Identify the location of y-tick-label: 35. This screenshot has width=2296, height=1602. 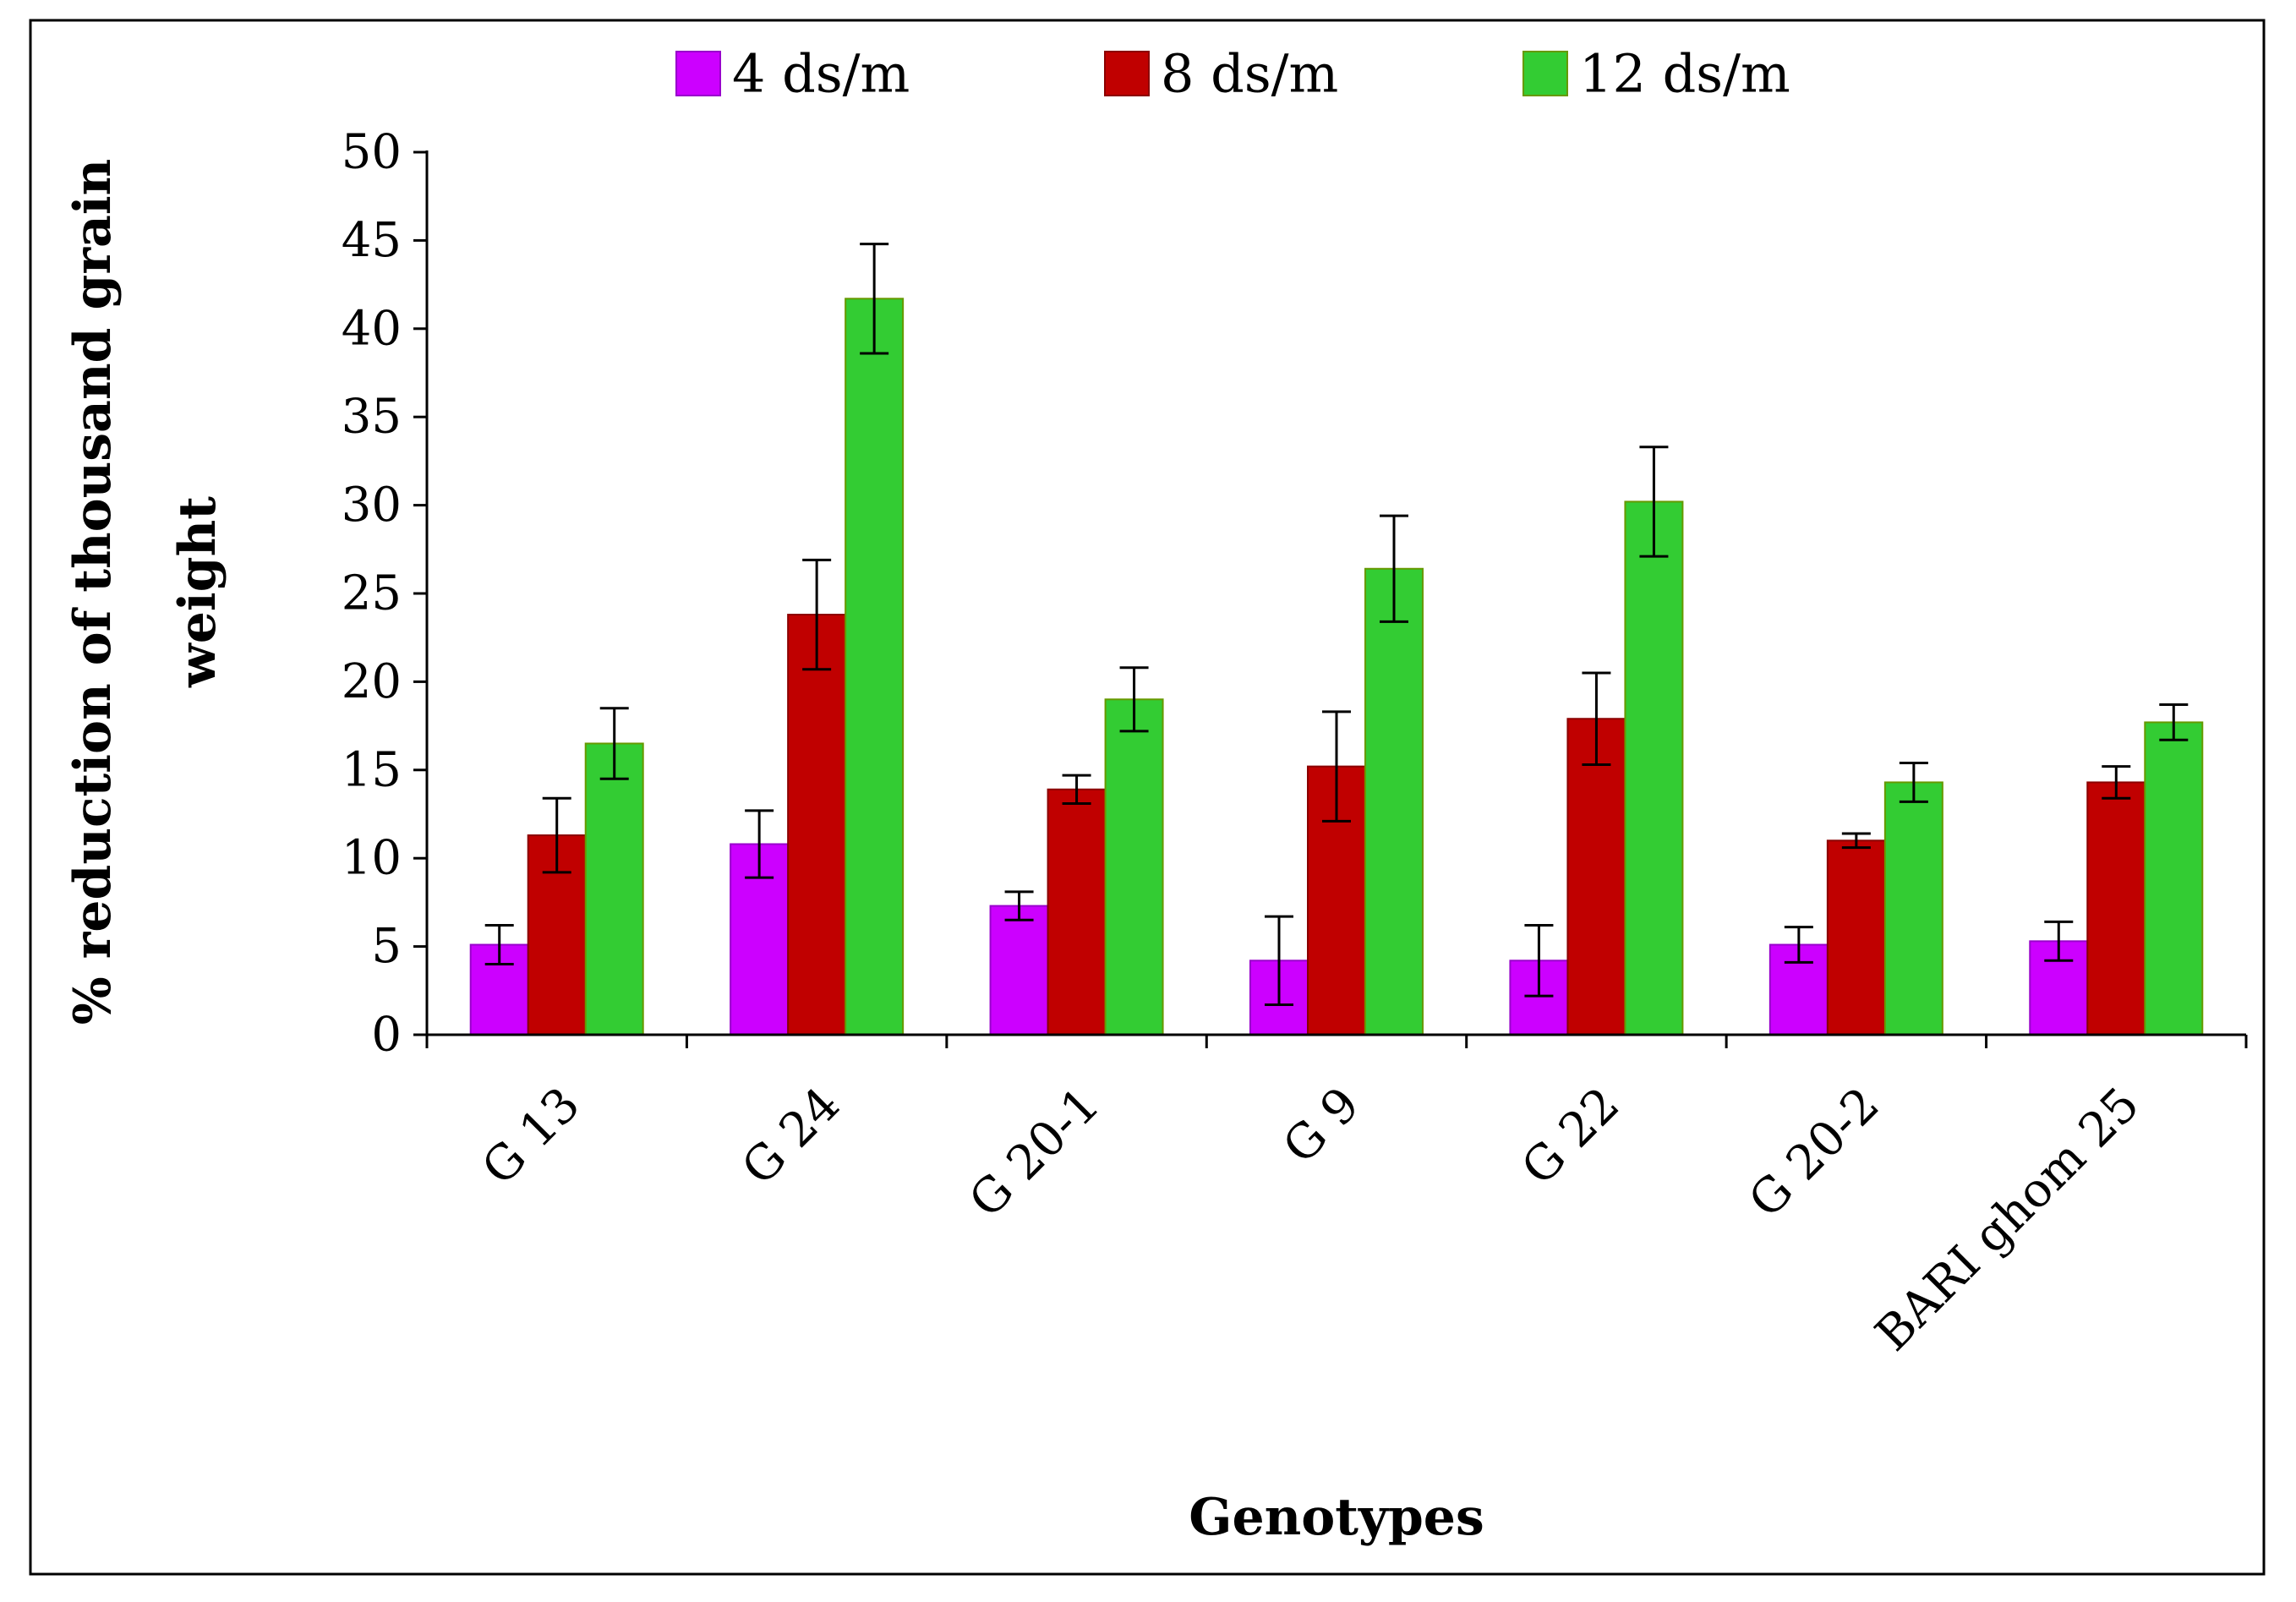
(372, 417).